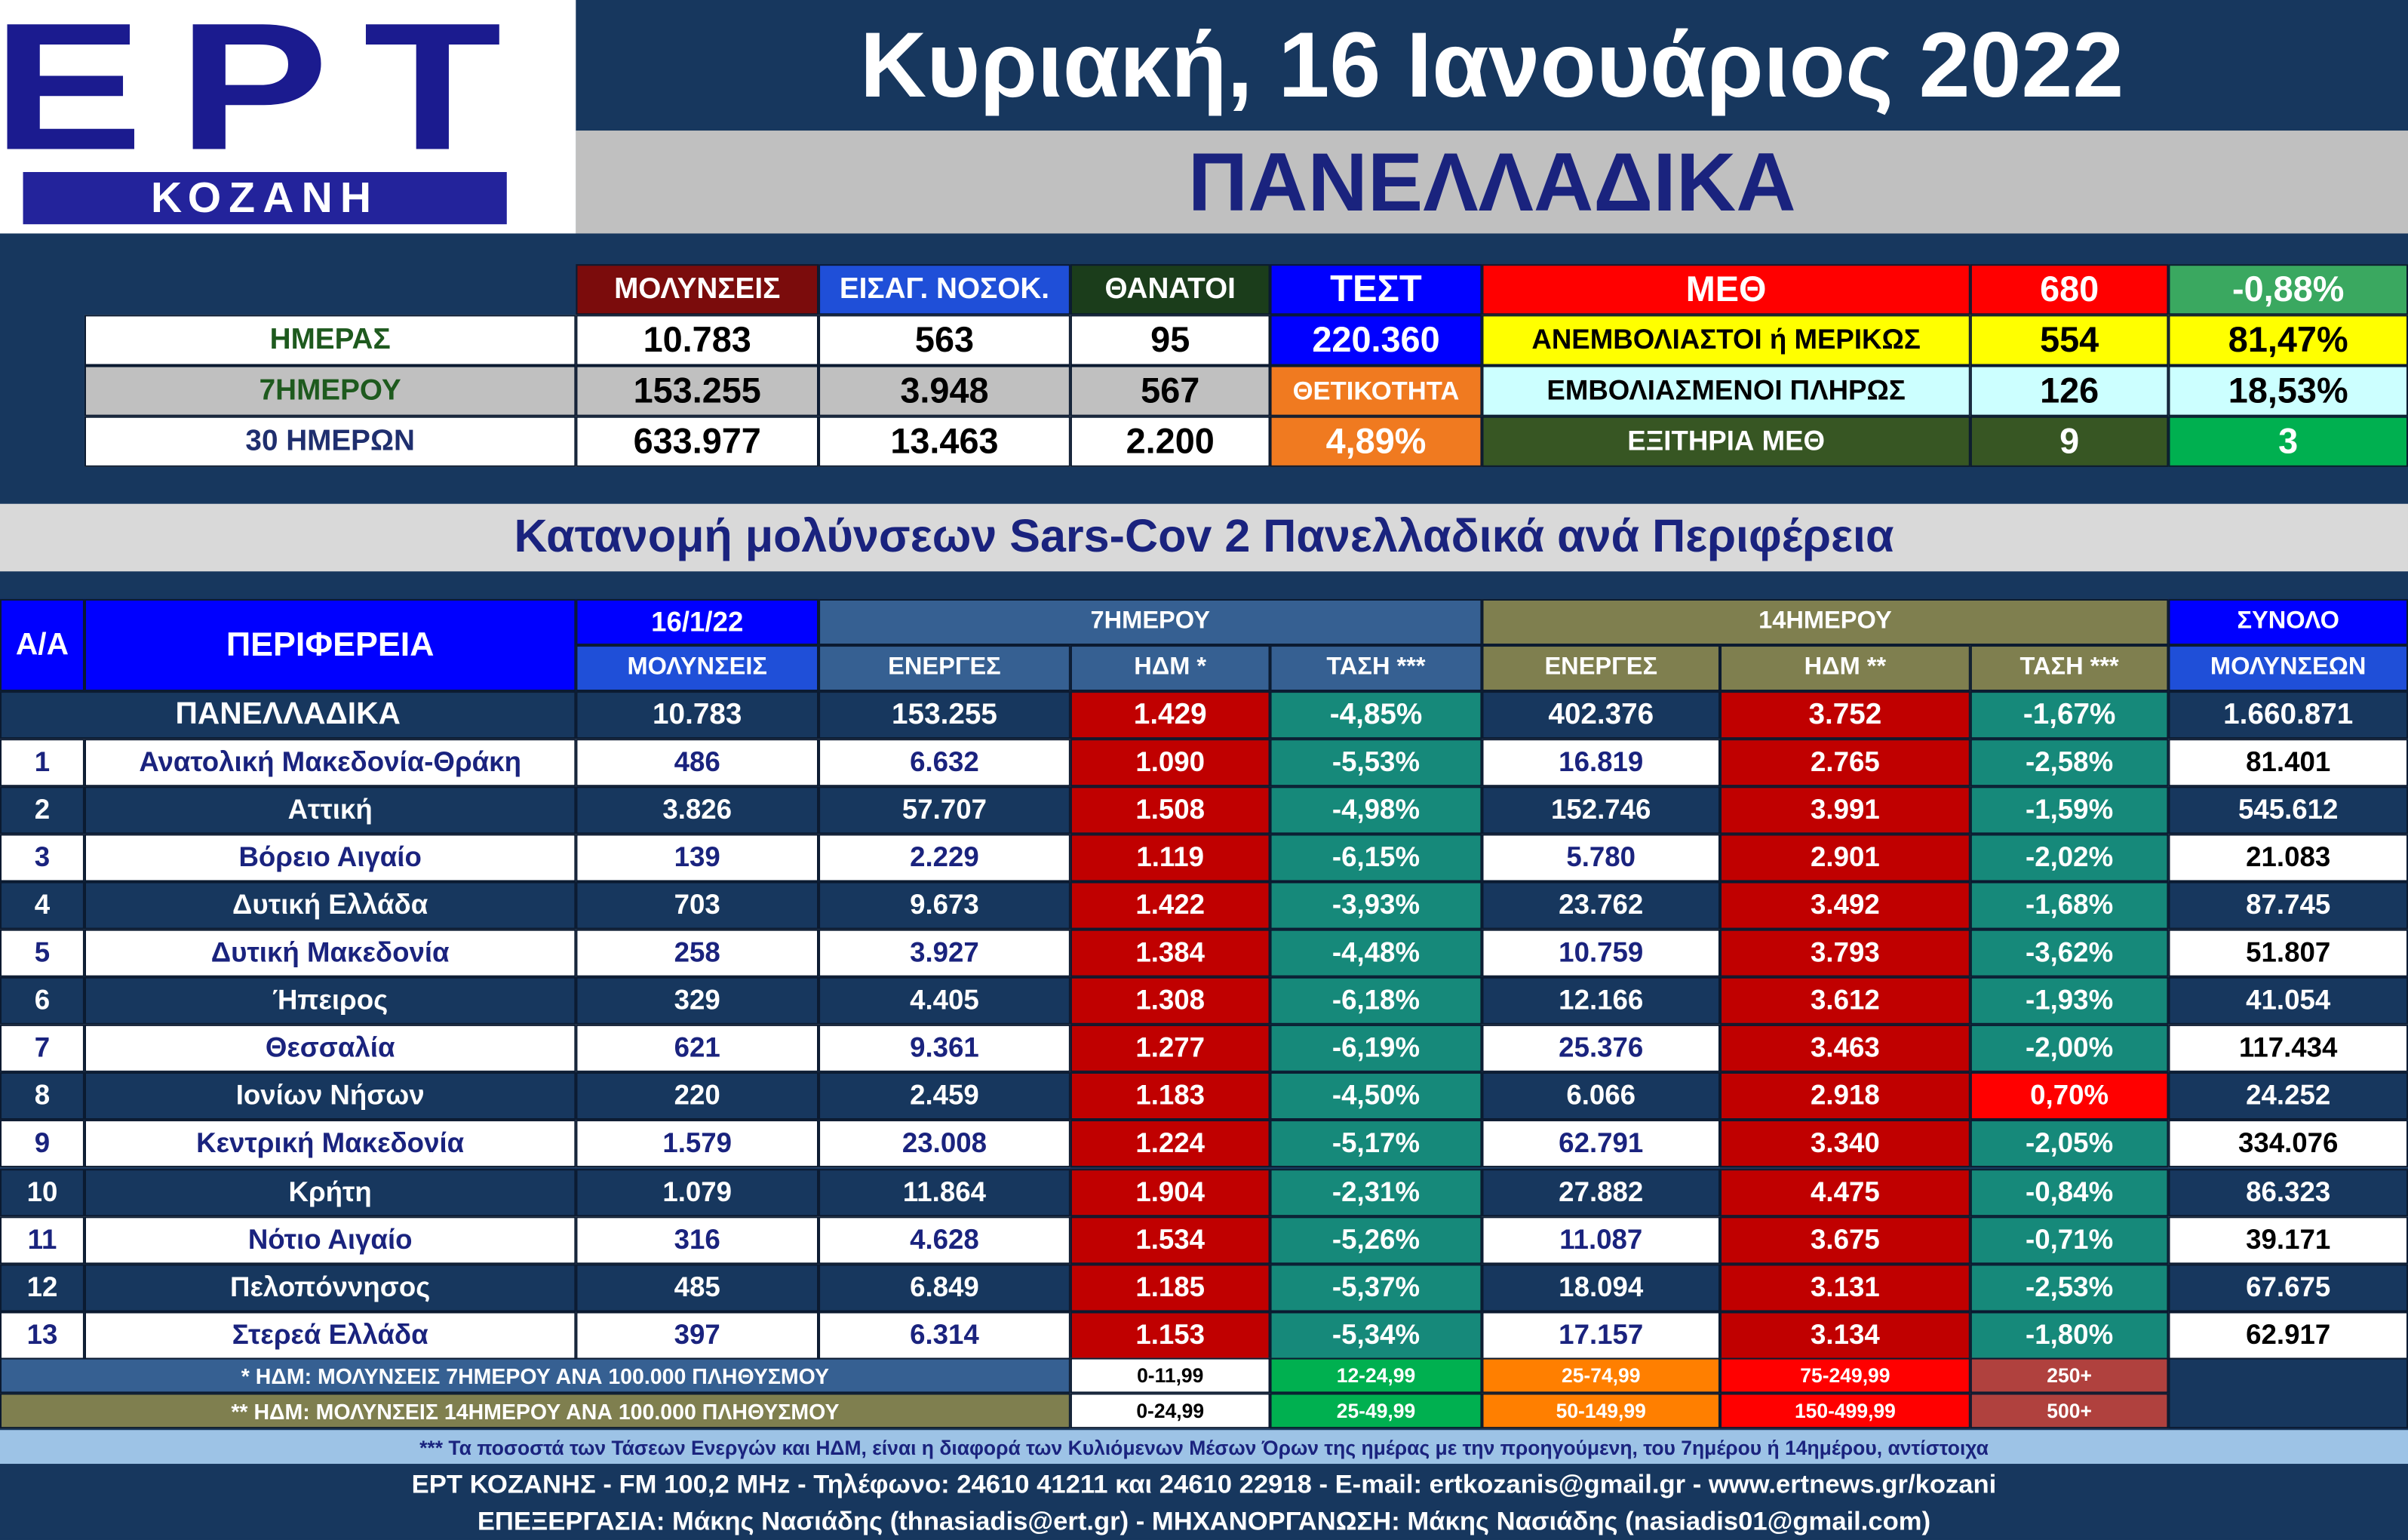 This screenshot has height=1540, width=2408. Describe the element at coordinates (1492, 65) in the screenshot. I see `date: Κυριακή, 16 Ιανουάριος 2022` at that location.